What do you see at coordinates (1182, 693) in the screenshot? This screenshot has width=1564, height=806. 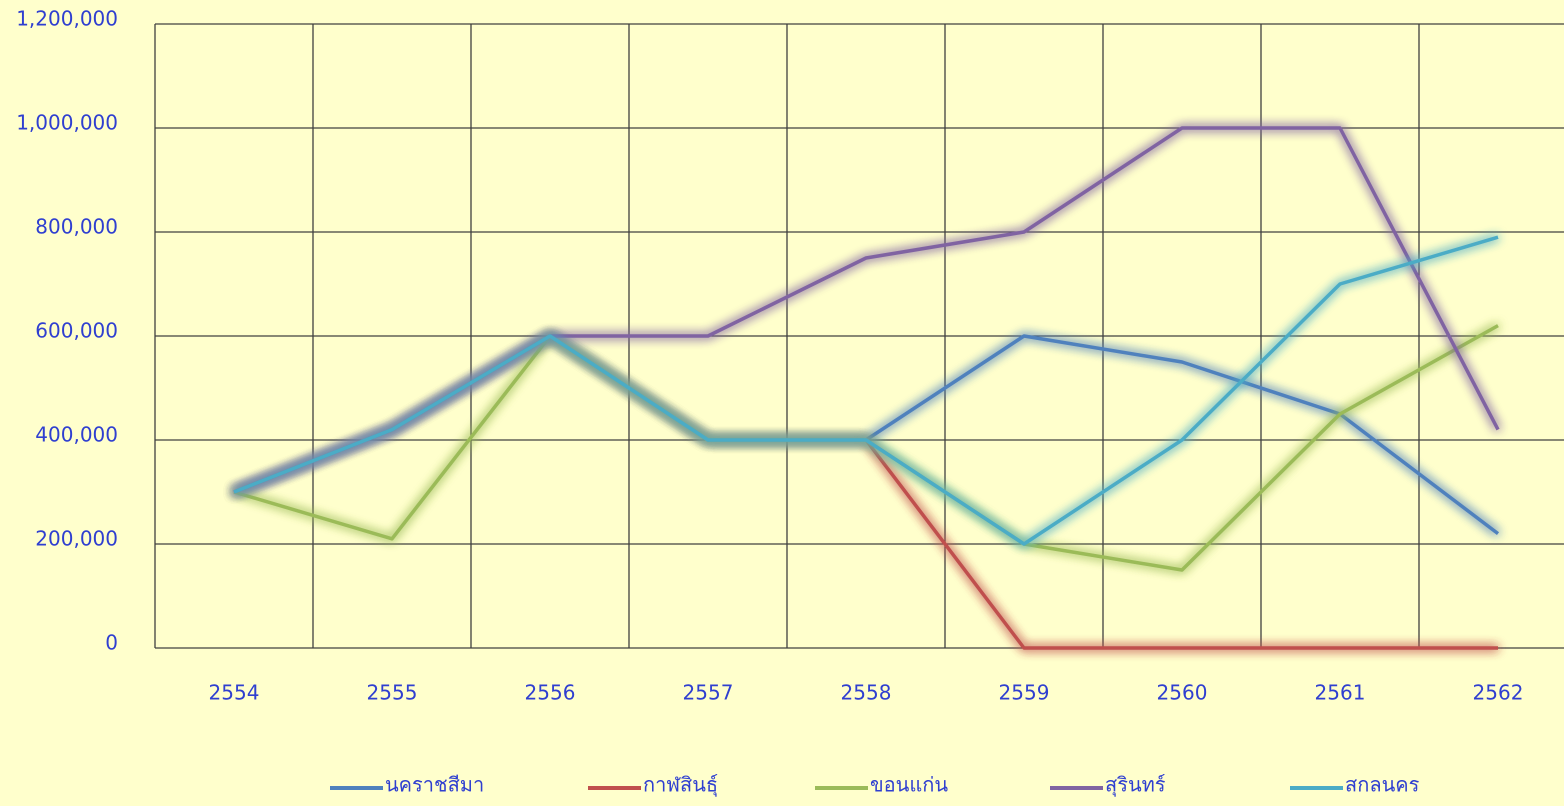 I see `x-tick-label: 2560` at bounding box center [1182, 693].